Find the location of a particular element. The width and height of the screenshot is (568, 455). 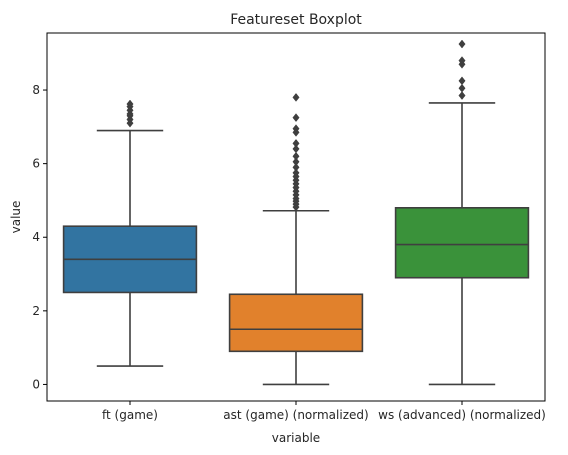

y-tick-label: 4 is located at coordinates (36, 237).